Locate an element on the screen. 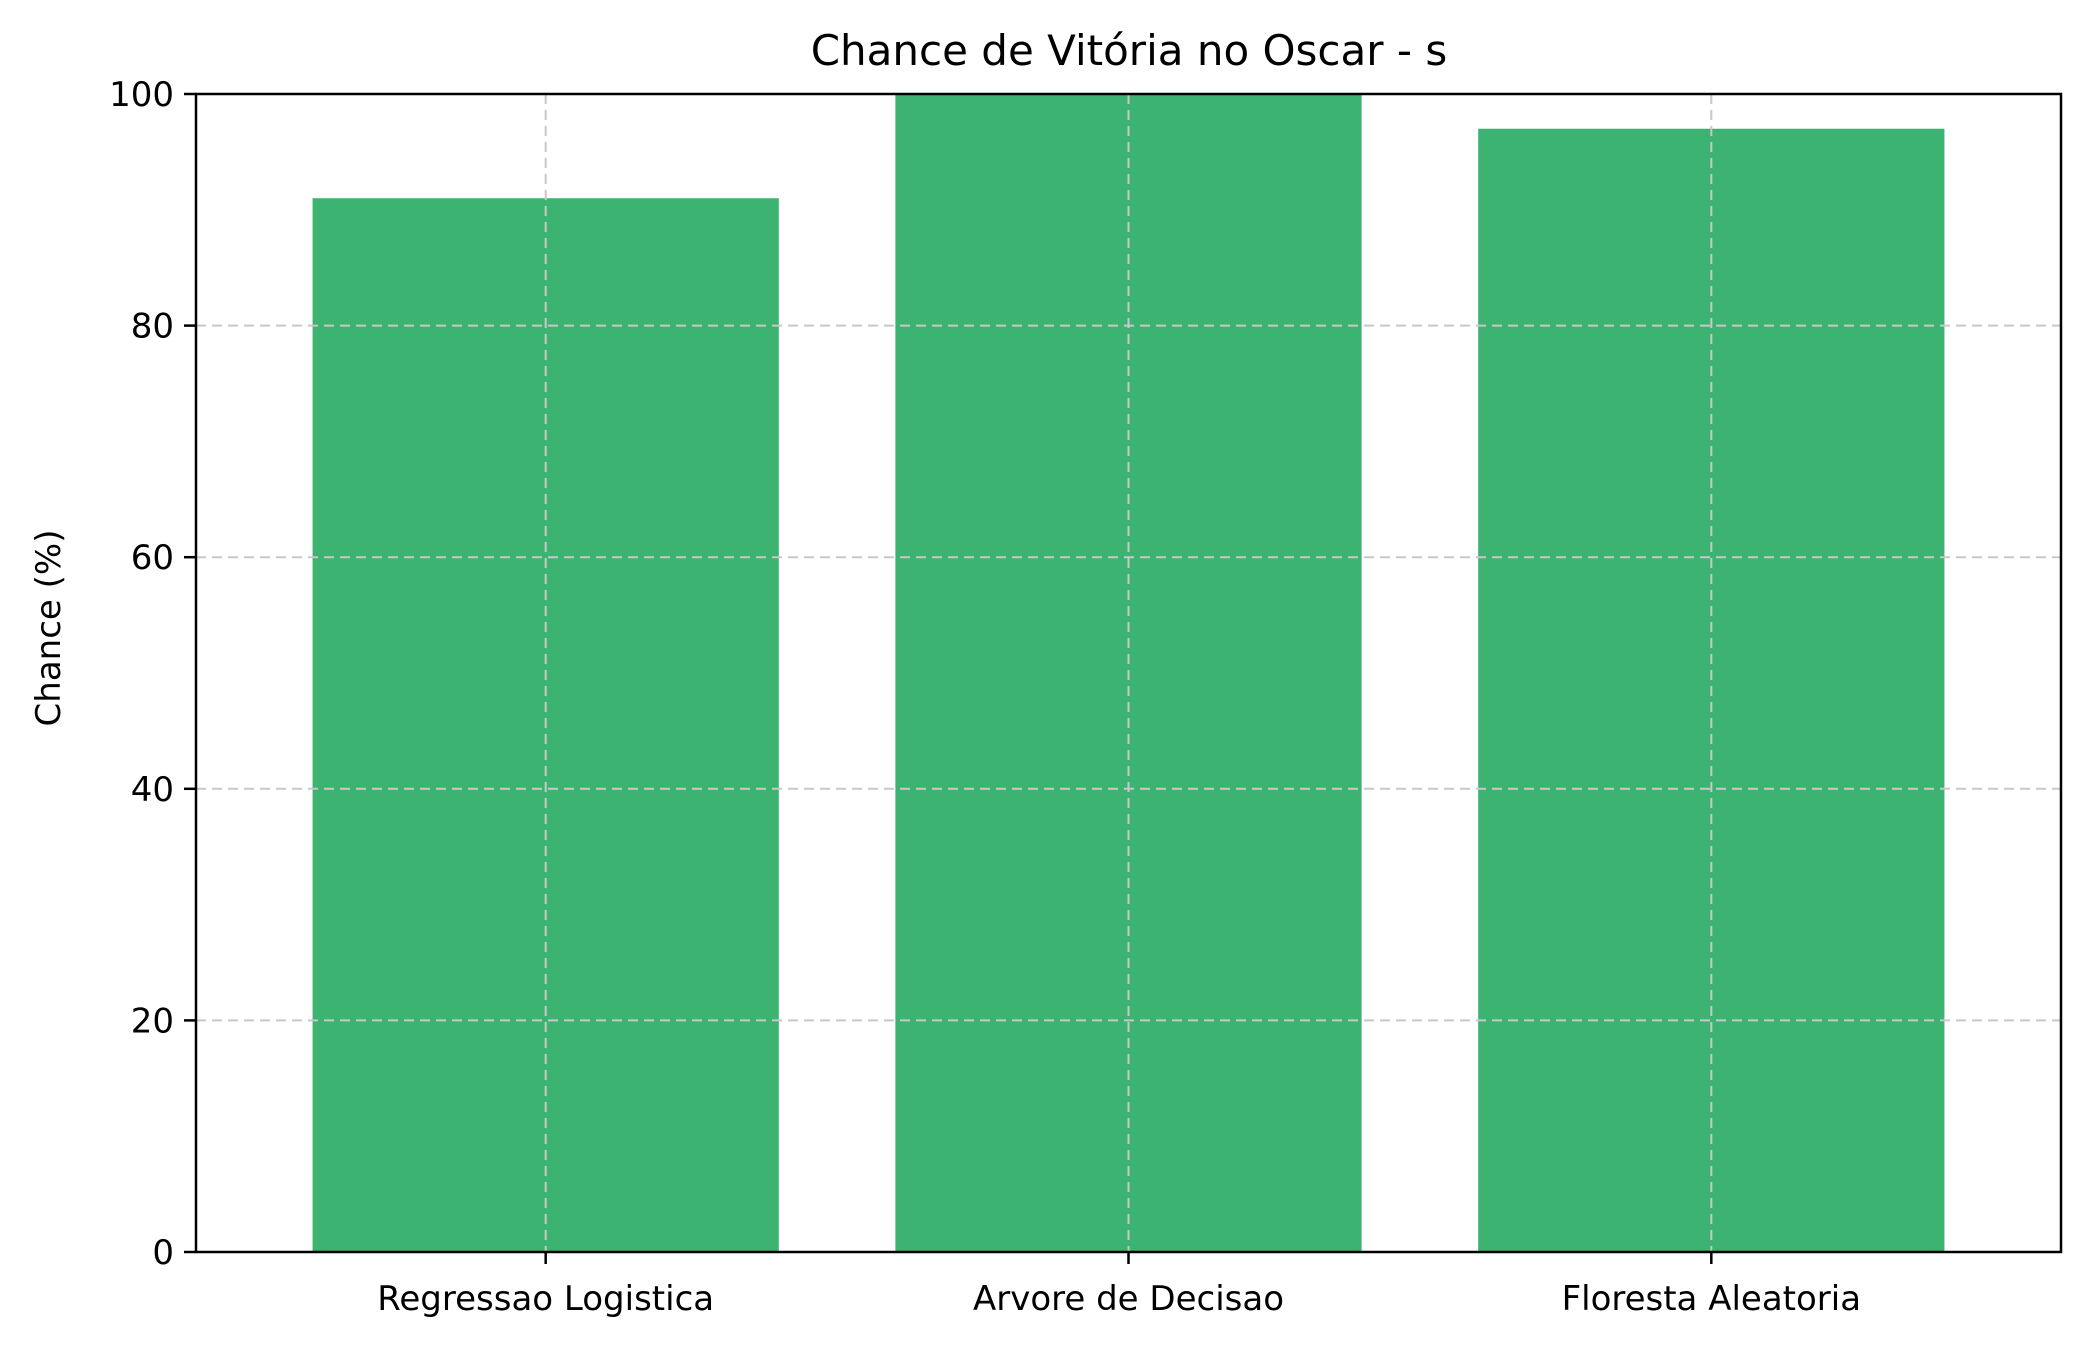  x-tick-label-2: Floresta Aleatoria is located at coordinates (1712, 1299).